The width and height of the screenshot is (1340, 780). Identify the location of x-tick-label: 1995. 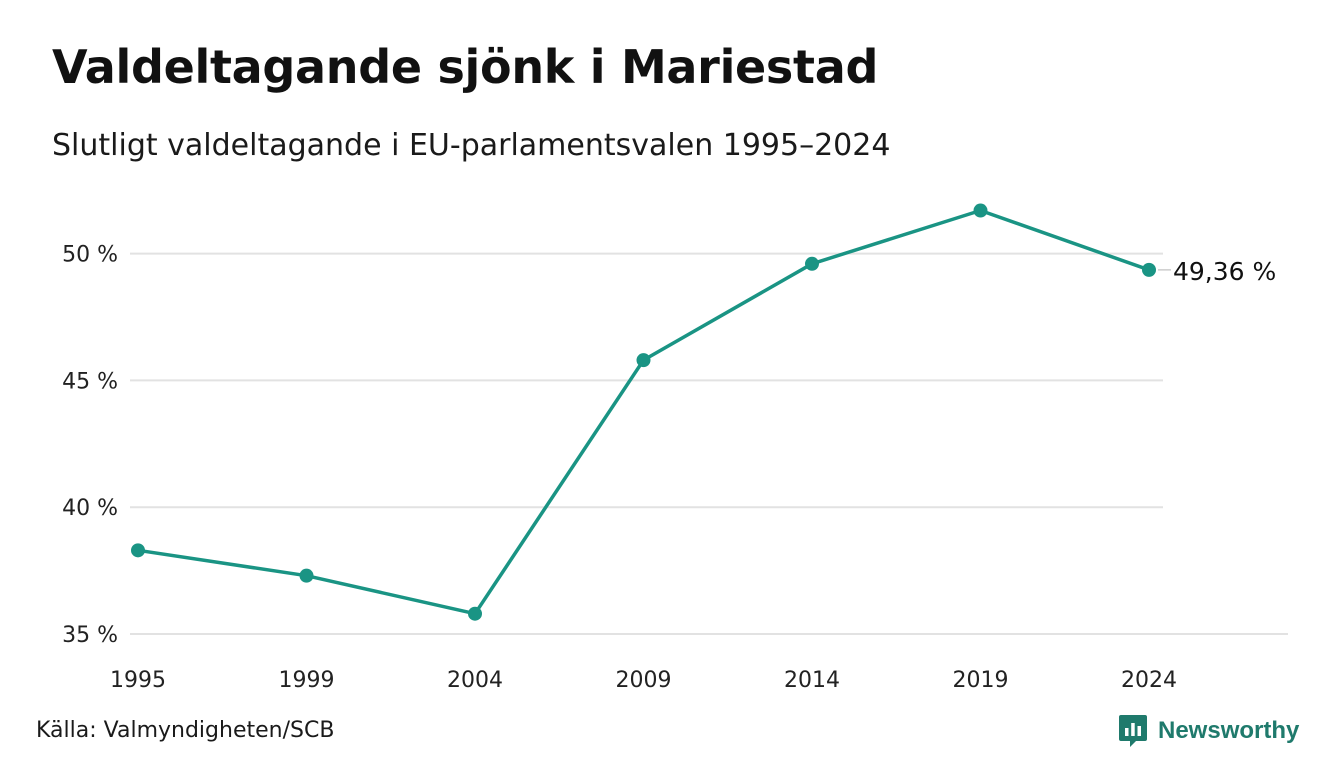
(138, 680).